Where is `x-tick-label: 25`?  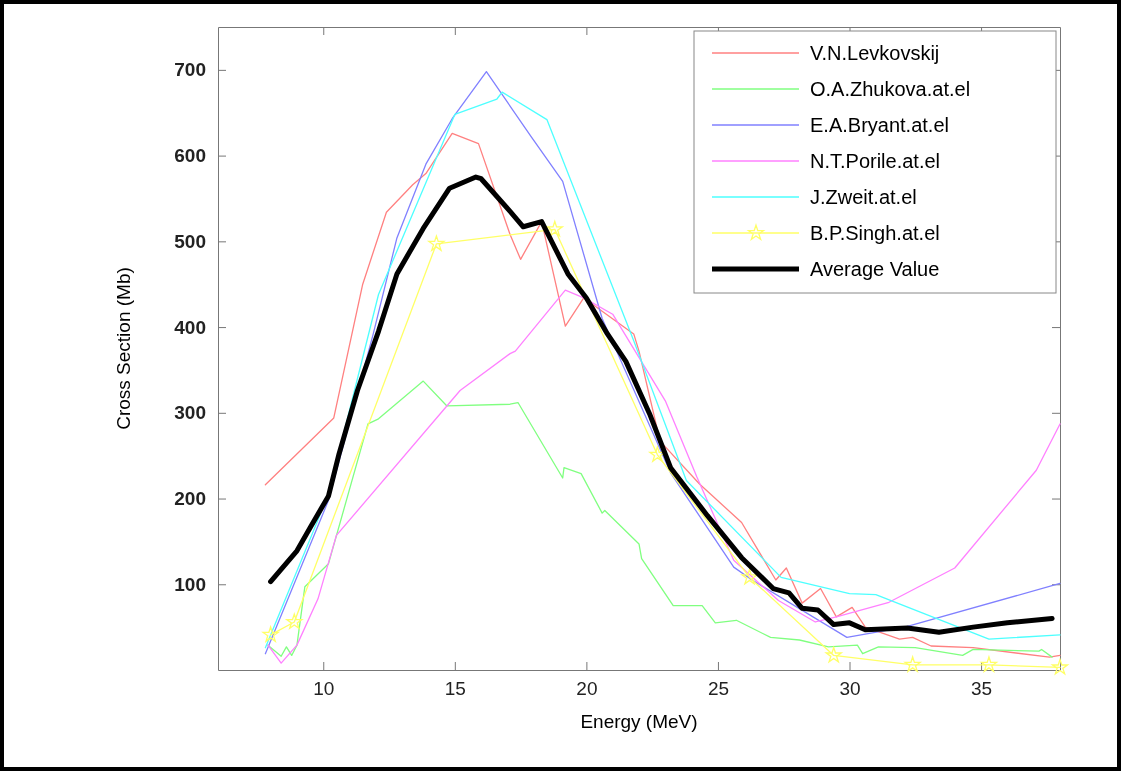
x-tick-label: 25 is located at coordinates (718, 689).